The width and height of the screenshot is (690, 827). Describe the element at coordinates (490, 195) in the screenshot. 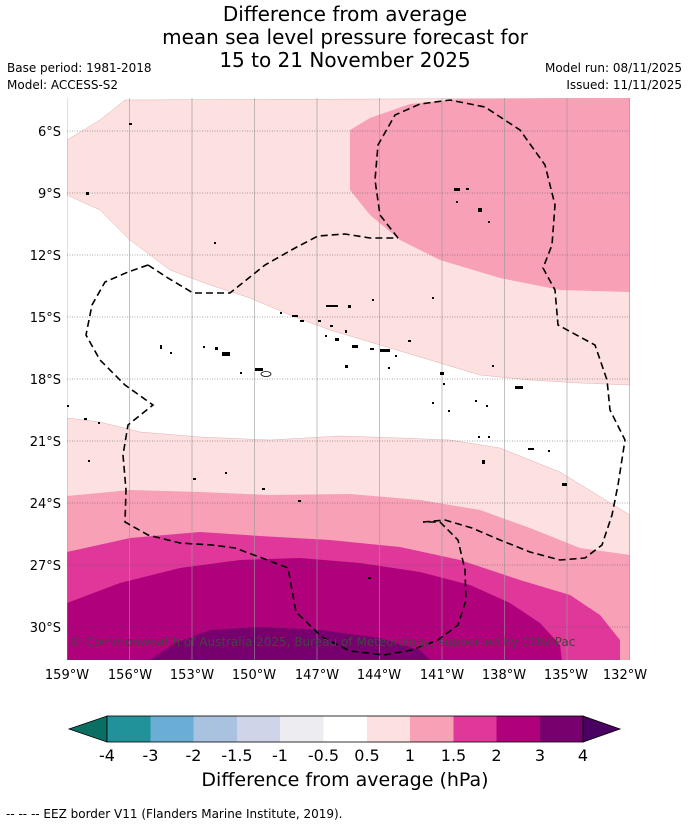

I see `anomaly-1-1.5-north` at that location.